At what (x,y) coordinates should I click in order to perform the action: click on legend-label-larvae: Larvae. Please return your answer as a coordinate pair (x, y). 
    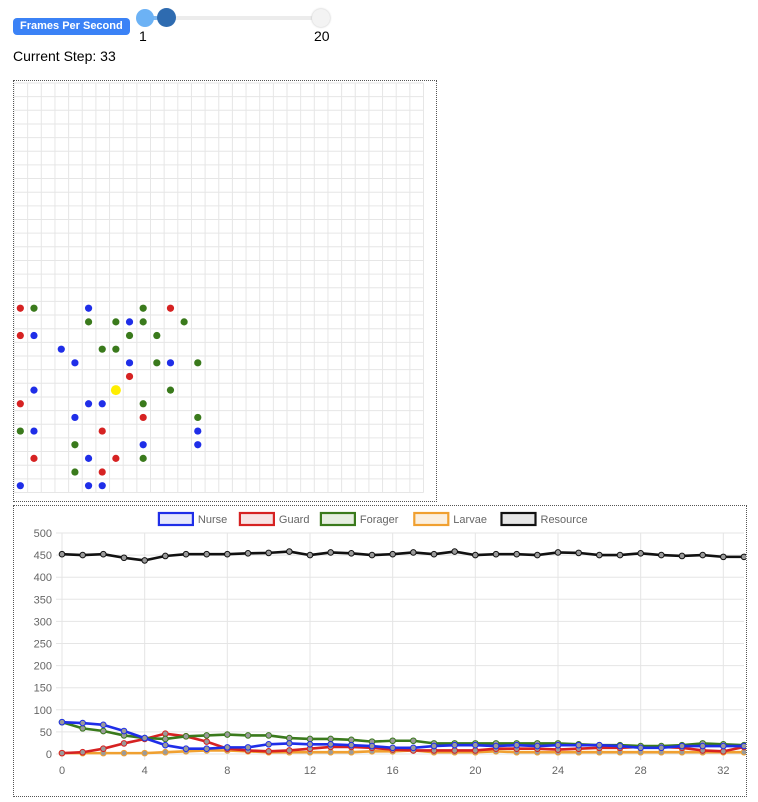
    Looking at the image, I should click on (470, 520).